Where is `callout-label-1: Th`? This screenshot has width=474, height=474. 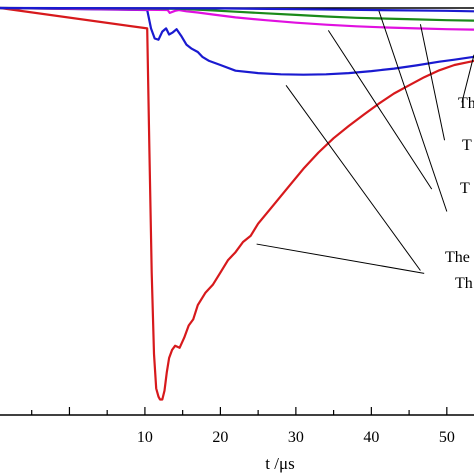
callout-label-1: Th is located at coordinates (466, 103).